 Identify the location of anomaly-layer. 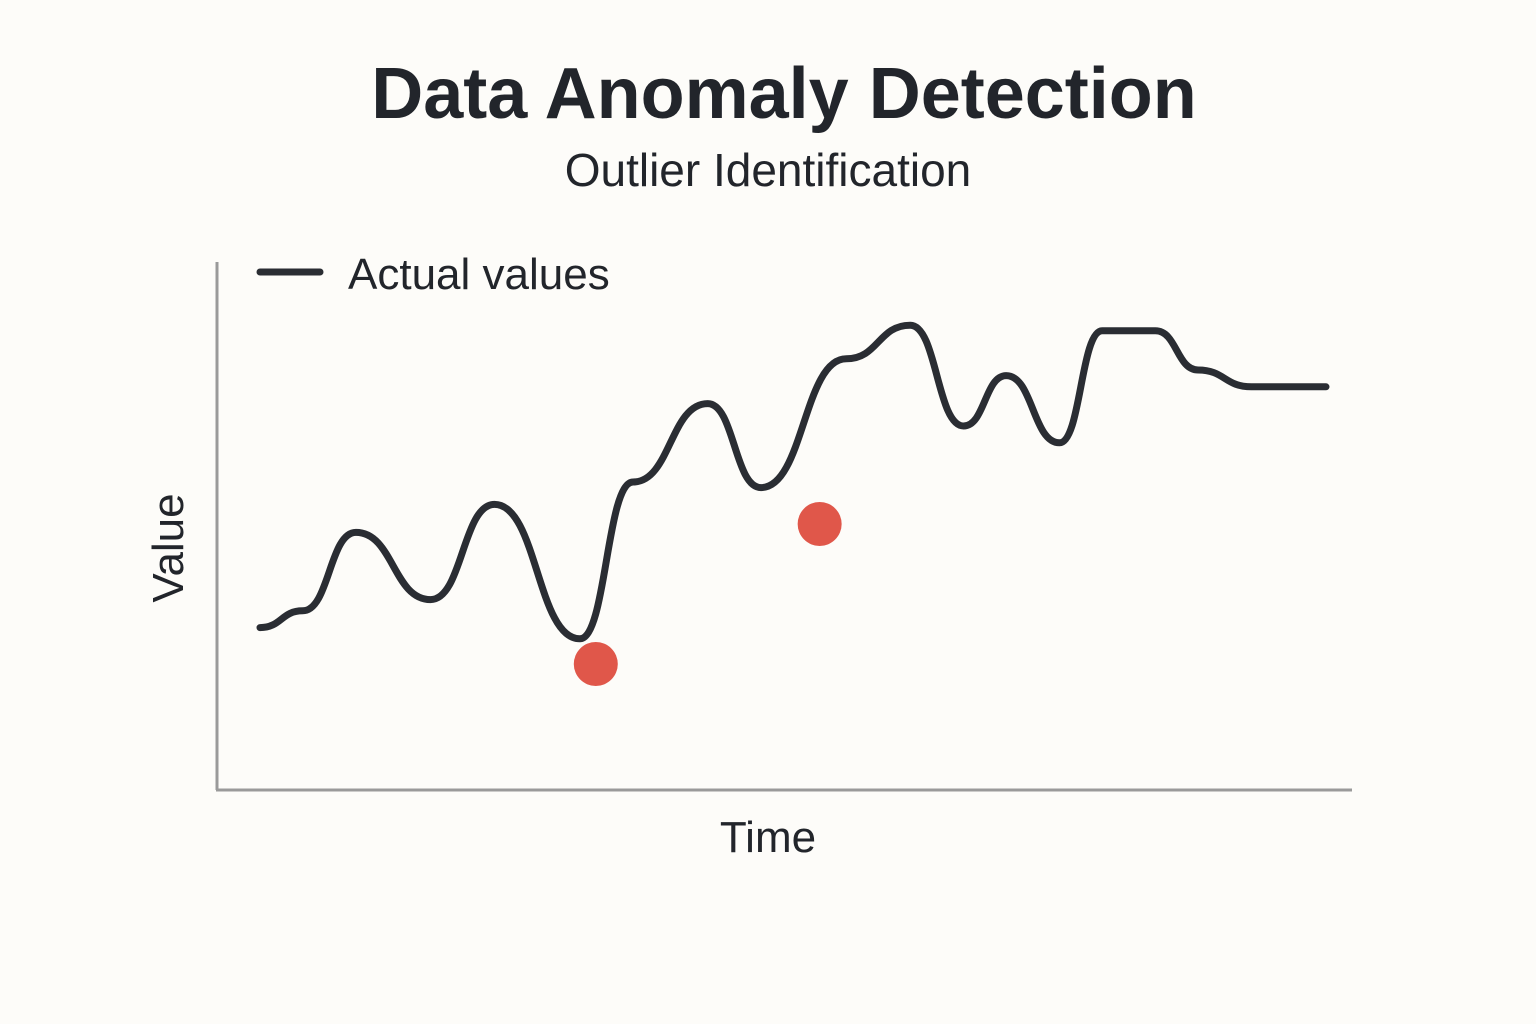
(707, 594).